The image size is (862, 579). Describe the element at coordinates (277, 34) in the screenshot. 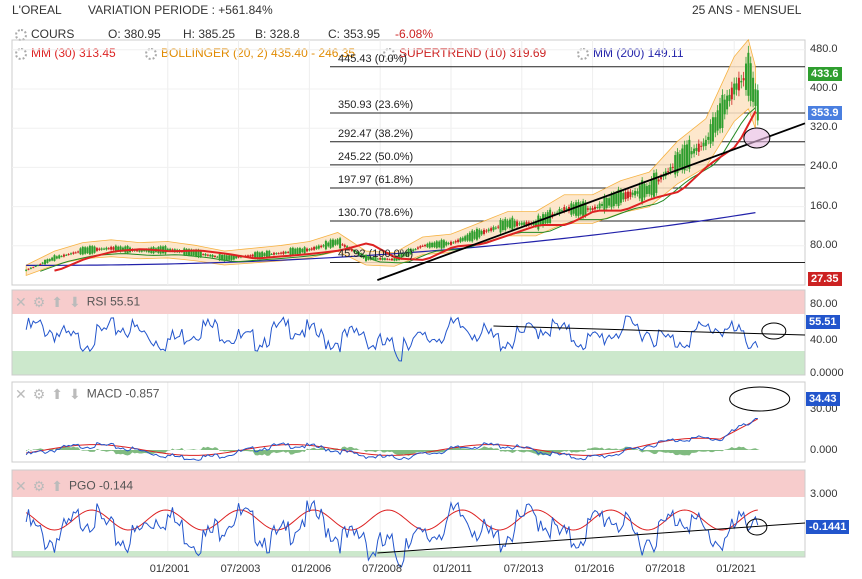

I see `low-value: B: 328.8` at that location.